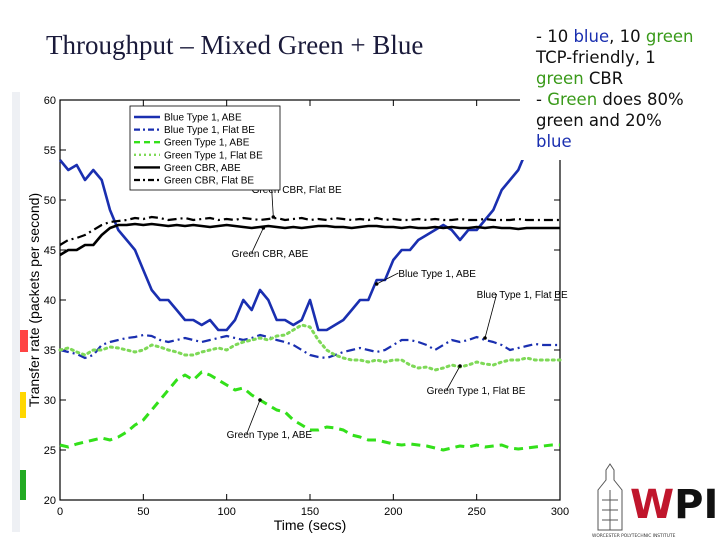 This screenshot has height=540, width=720. What do you see at coordinates (634, 536) in the screenshot?
I see `logo-subtitle: WORCESTER POLYTECHNIC INSTITUTE` at bounding box center [634, 536].